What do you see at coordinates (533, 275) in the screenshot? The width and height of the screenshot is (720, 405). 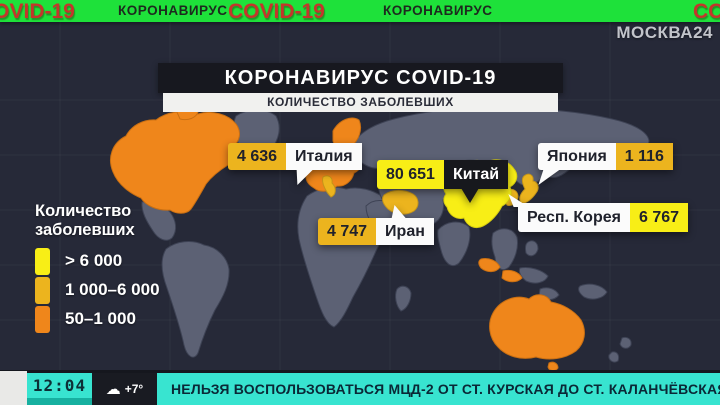 I see `map-region-indonesia` at bounding box center [533, 275].